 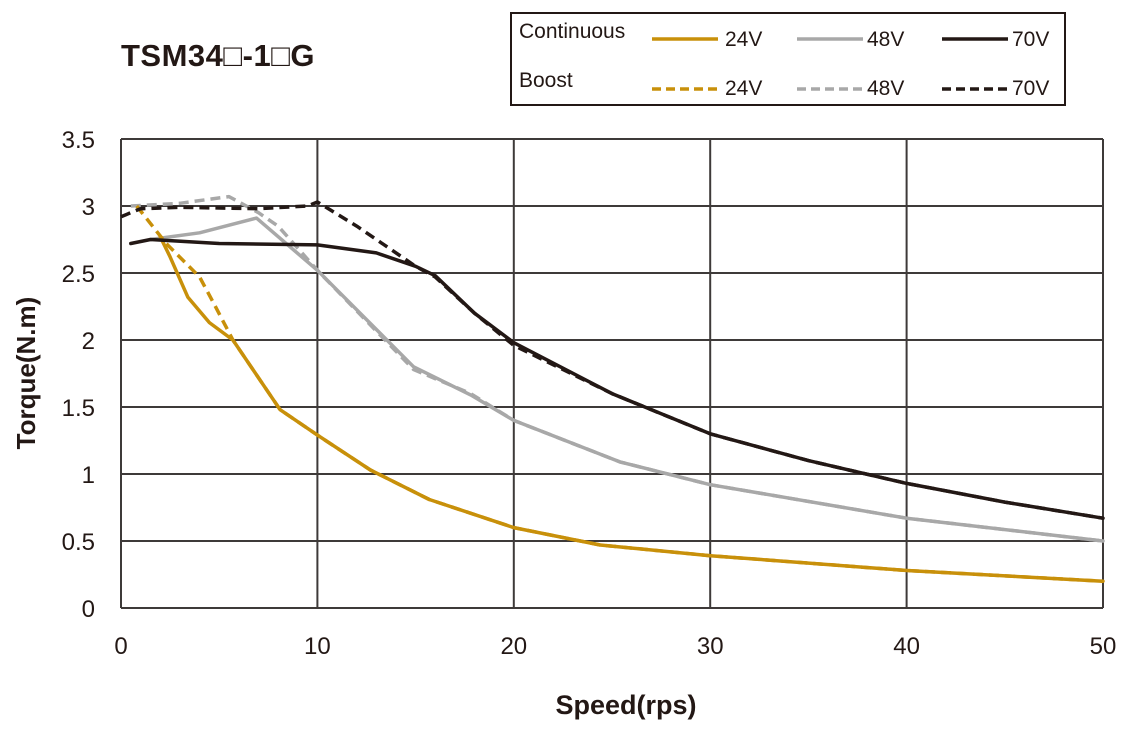 What do you see at coordinates (317, 646) in the screenshot?
I see `x-tick-label: 10` at bounding box center [317, 646].